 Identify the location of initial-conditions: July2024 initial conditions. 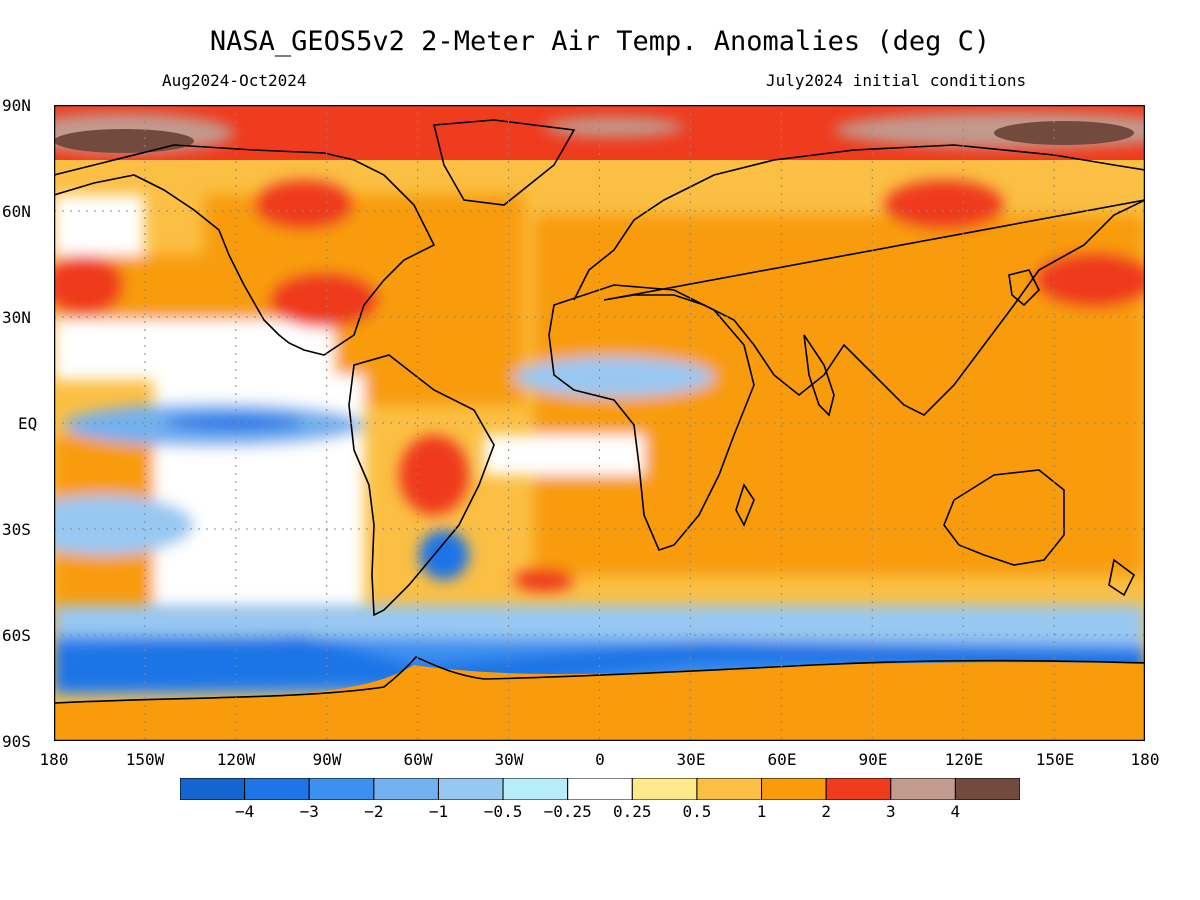
(896, 80).